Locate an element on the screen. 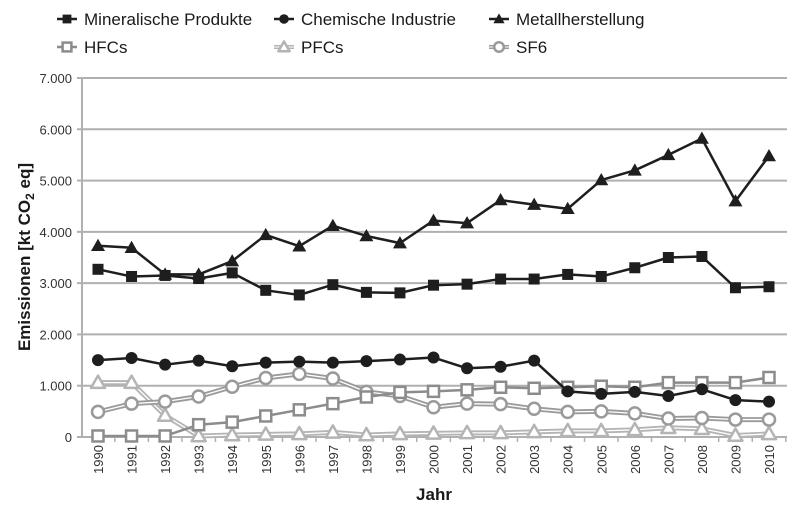 The image size is (800, 518). y-tick-label: 1.000 is located at coordinates (55, 386).